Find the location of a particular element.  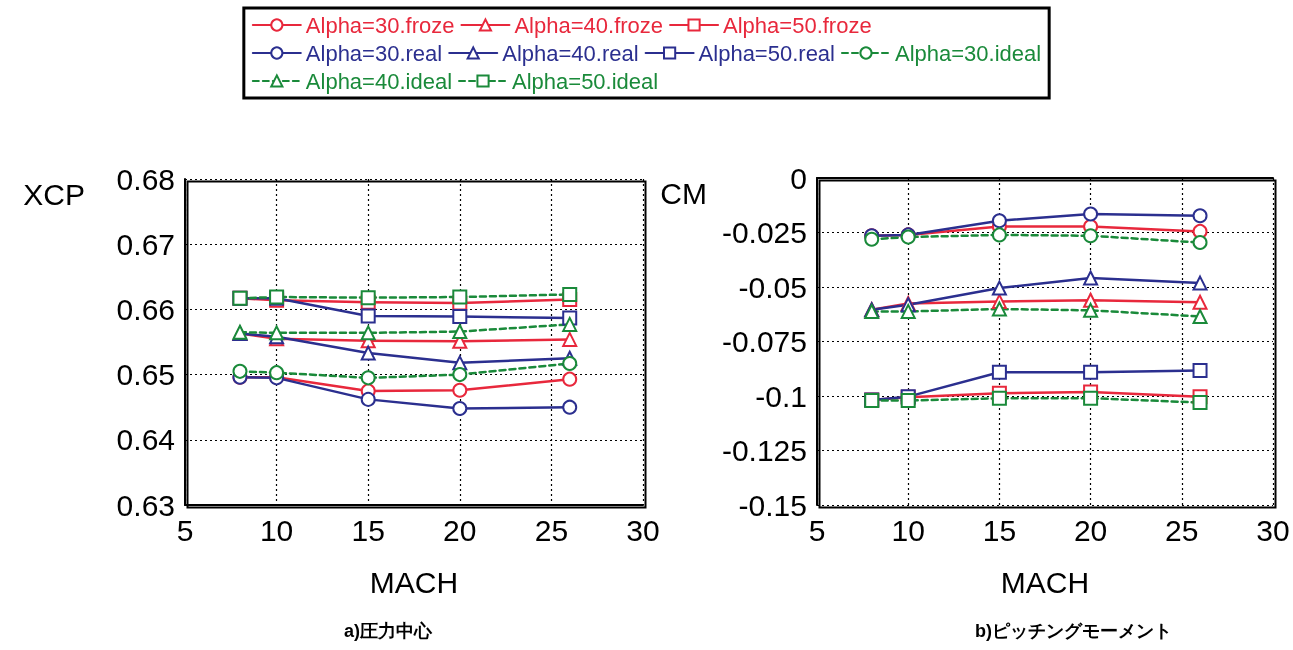

y-tick-label: -0.125 is located at coordinates (764, 450).